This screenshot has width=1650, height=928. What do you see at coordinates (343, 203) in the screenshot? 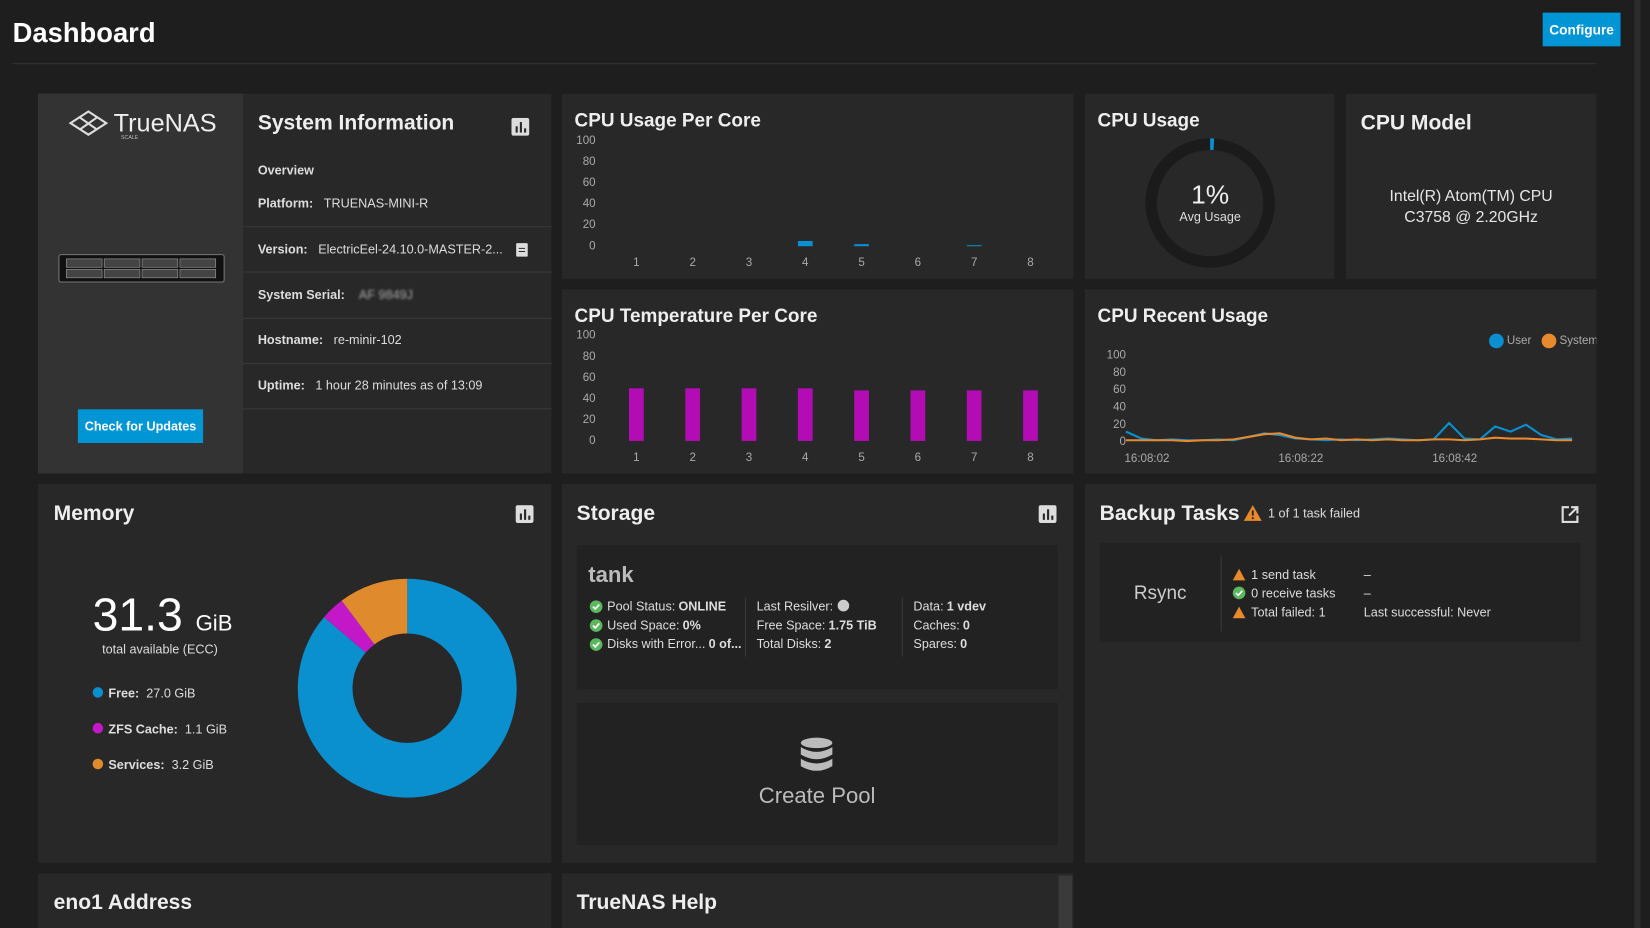
I see `info-row: Platform: TRUENAS-MINI-R` at bounding box center [343, 203].